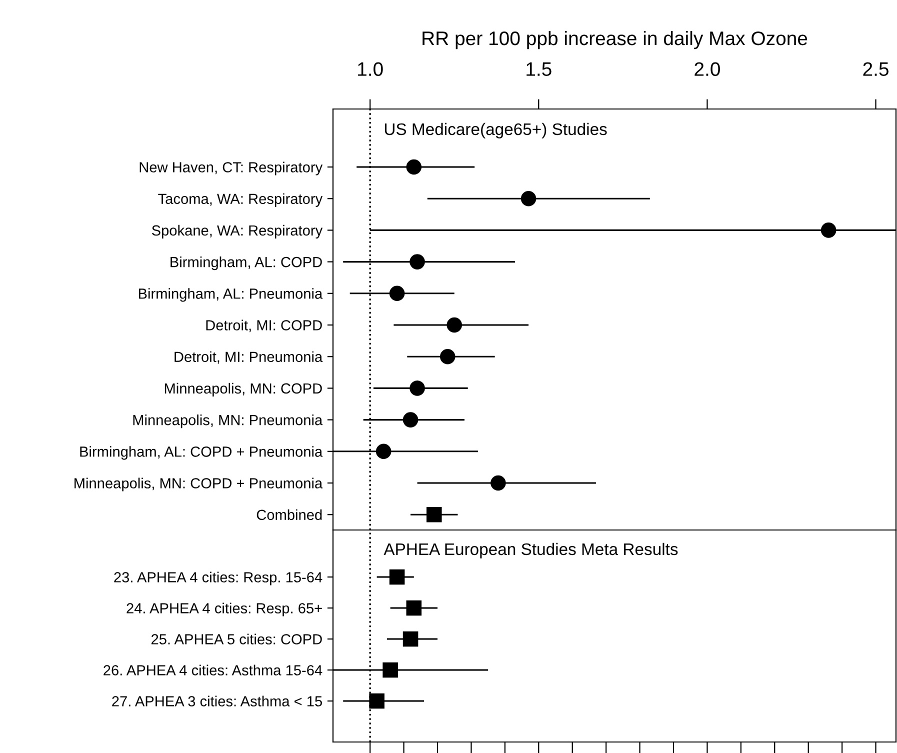  What do you see at coordinates (243, 389) in the screenshot?
I see `y-tick-label: Minneapolis, MN: COPD` at bounding box center [243, 389].